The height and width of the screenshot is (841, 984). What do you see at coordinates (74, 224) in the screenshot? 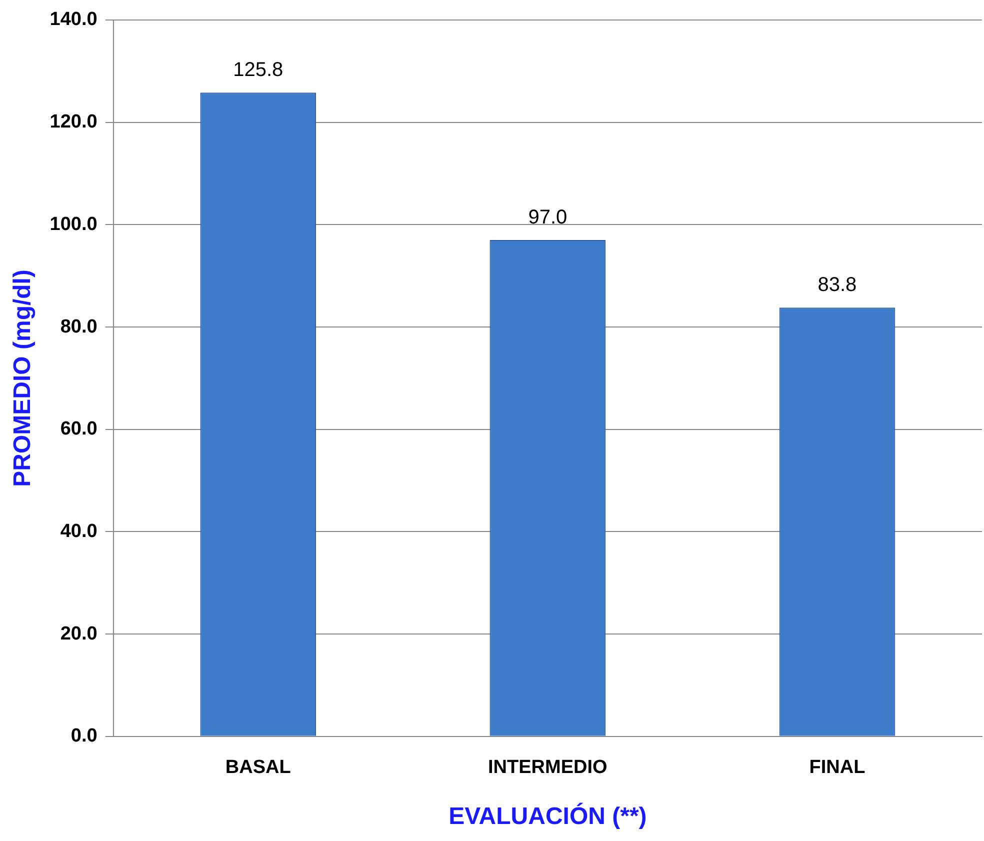
I see `y-tick-label: 100.0` at bounding box center [74, 224].